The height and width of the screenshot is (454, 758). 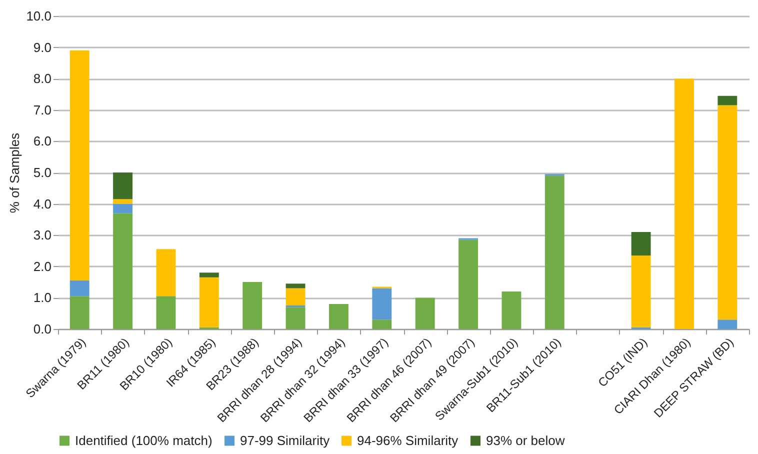 What do you see at coordinates (42, 266) in the screenshot?
I see `y-tick-label: 2.0` at bounding box center [42, 266].